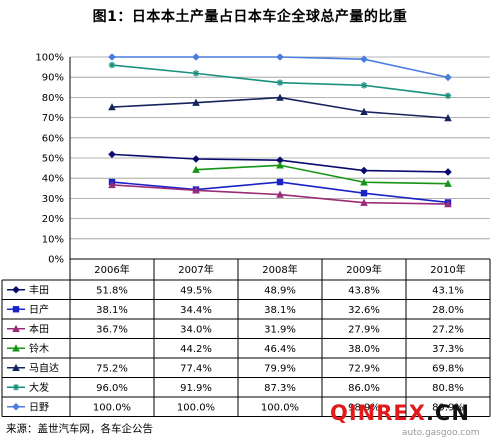  Describe the element at coordinates (53, 78) in the screenshot. I see `y-tick-label: 90%` at that location.